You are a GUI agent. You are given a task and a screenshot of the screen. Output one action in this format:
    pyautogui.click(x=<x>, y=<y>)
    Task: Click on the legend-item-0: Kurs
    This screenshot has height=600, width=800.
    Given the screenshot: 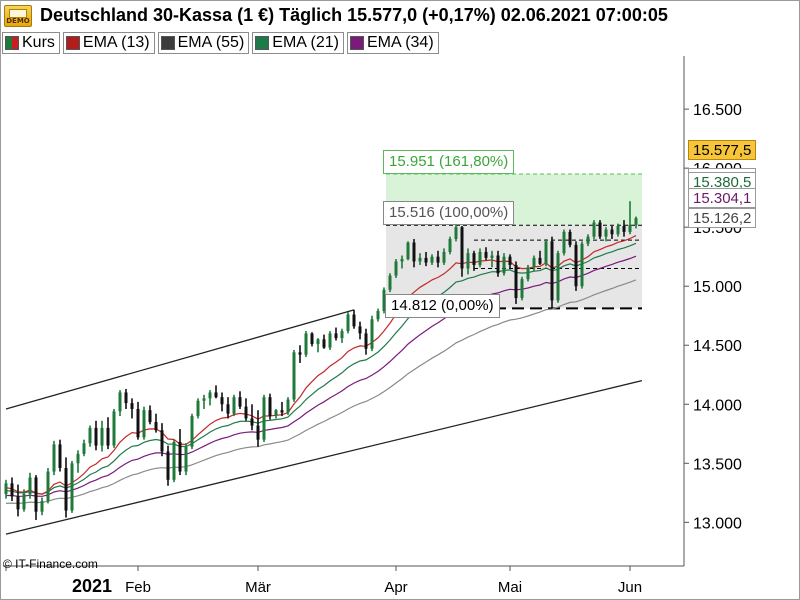 What is the action you would take?
    pyautogui.click(x=31, y=43)
    